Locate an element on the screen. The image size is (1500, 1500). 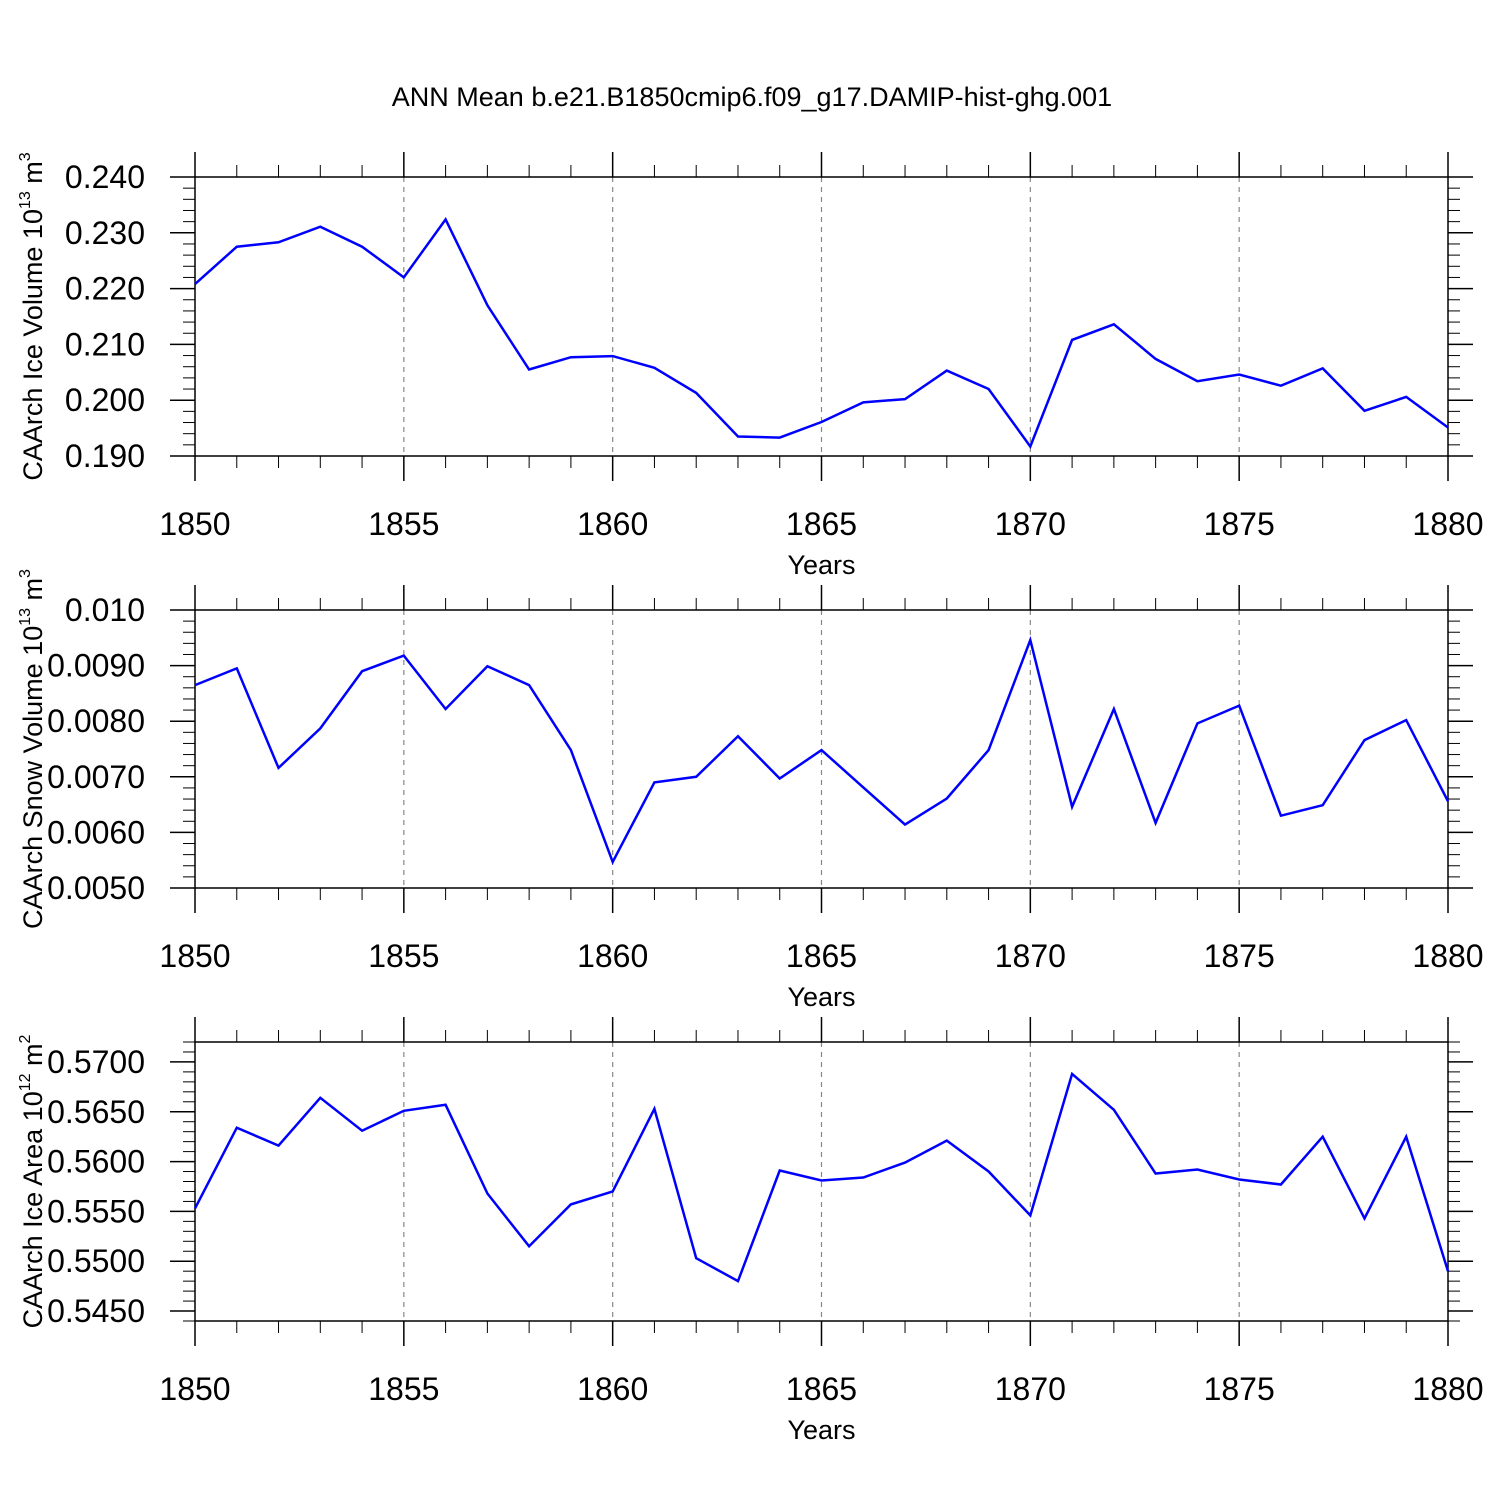
y-axis-title: CAArch Snow Volume 1013 m3 is located at coordinates (32, 749).